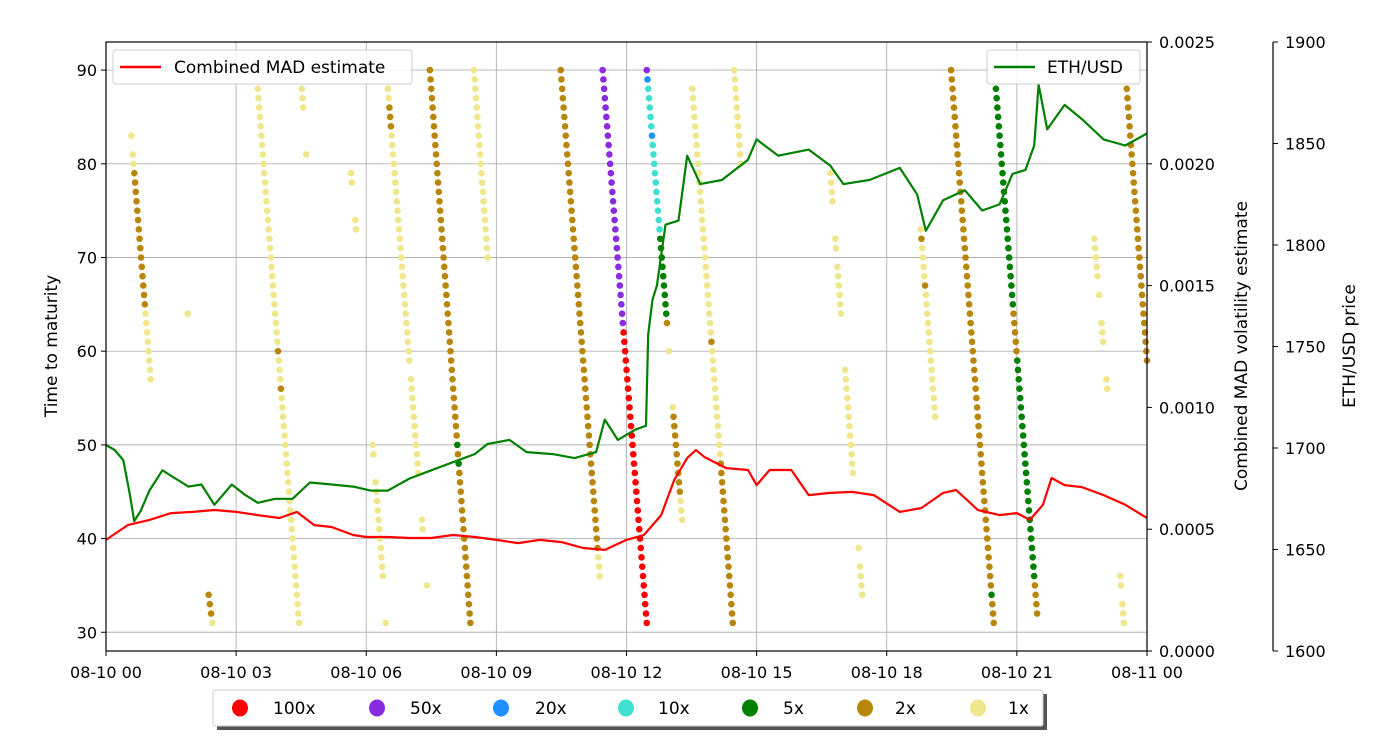 The image size is (1399, 741). I want to click on legend-eth-label: ETH/USD, so click(1085, 68).